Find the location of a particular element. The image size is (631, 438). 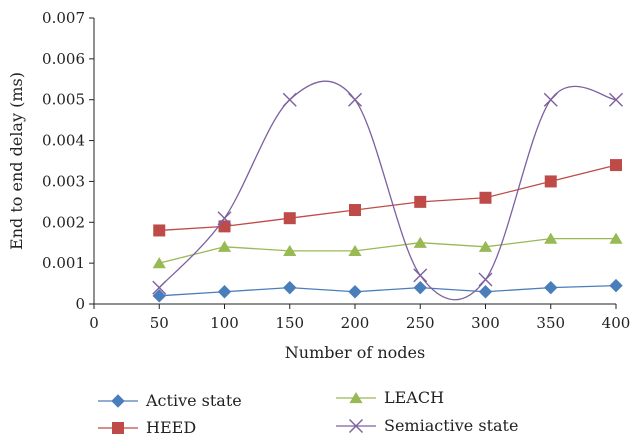

y-tick-label: 0.005 is located at coordinates (63, 100).